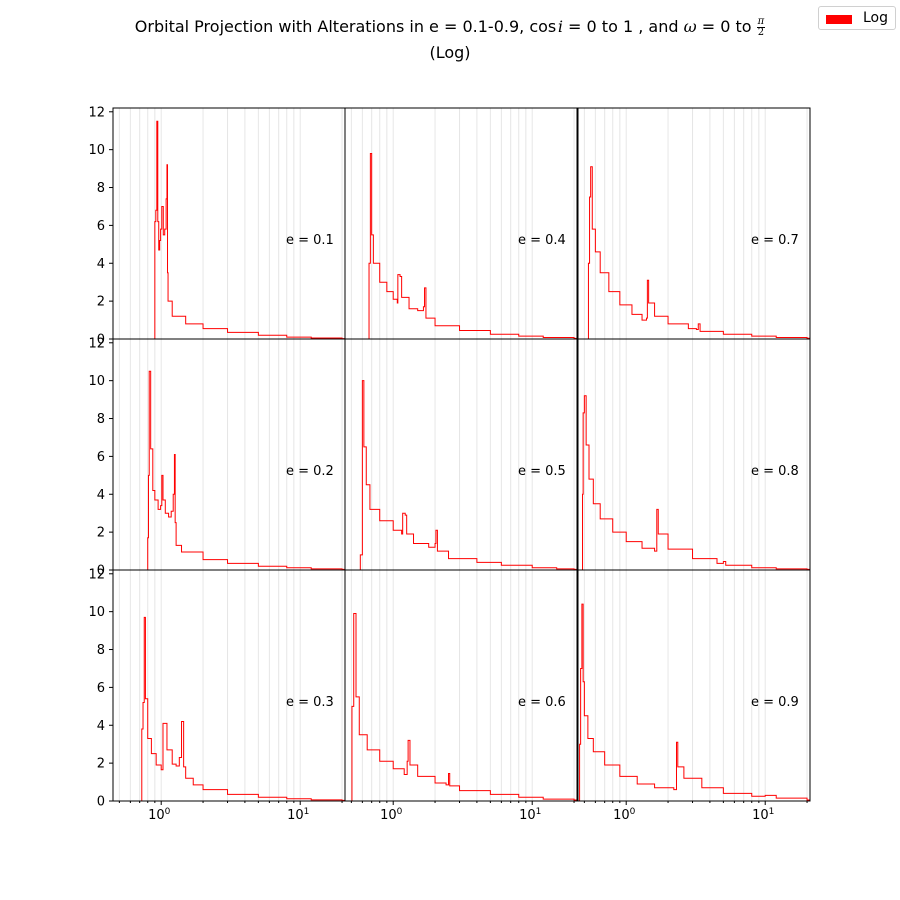 This screenshot has width=900, height=900. I want to click on panel-label: e = 0.9, so click(775, 702).